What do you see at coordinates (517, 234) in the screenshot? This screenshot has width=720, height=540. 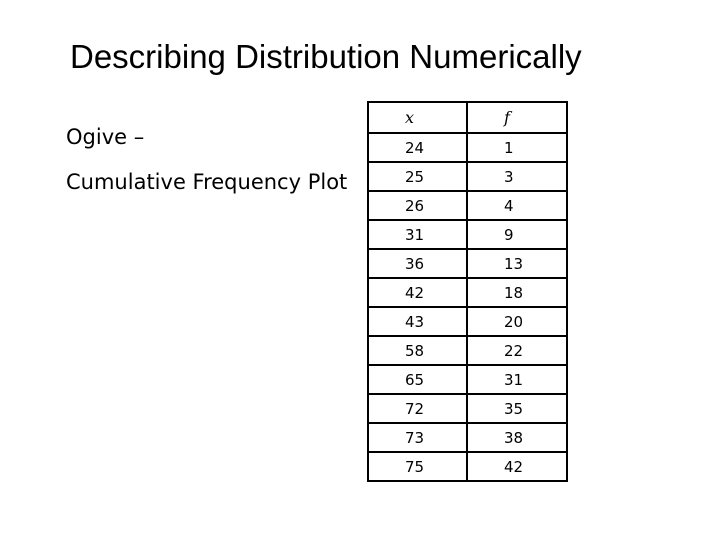 I see `cell-f: 9` at bounding box center [517, 234].